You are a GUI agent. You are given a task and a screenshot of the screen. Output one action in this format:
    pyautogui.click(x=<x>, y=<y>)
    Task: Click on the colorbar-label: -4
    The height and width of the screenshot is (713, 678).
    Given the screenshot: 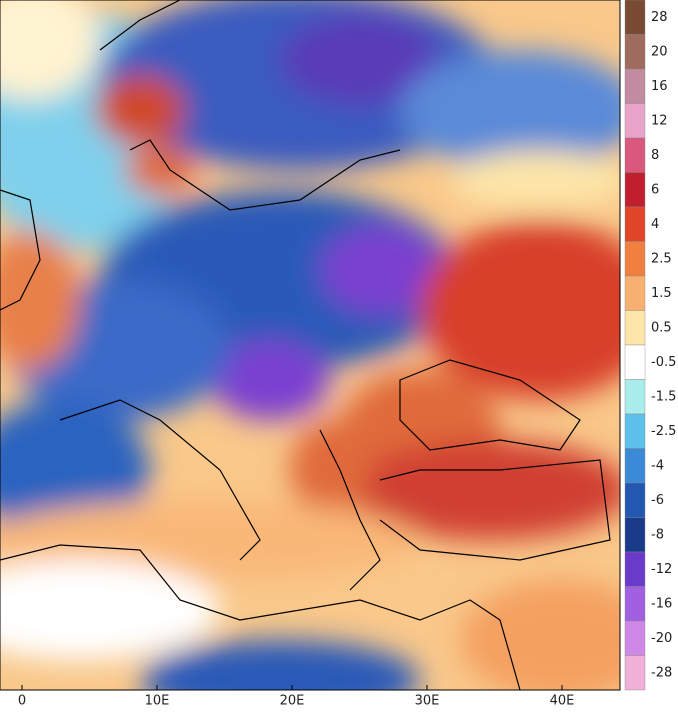 What is the action you would take?
    pyautogui.click(x=657, y=465)
    